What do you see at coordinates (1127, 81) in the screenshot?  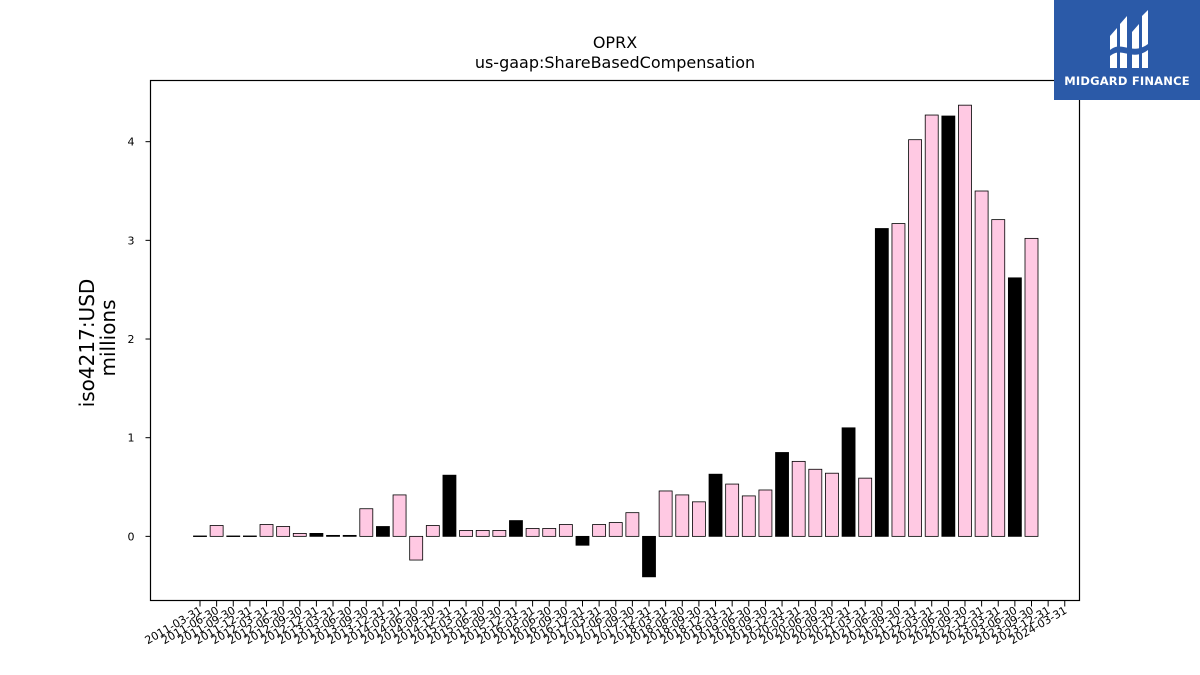 I see `logo-text: MIDGARD FINANCE` at bounding box center [1127, 81].